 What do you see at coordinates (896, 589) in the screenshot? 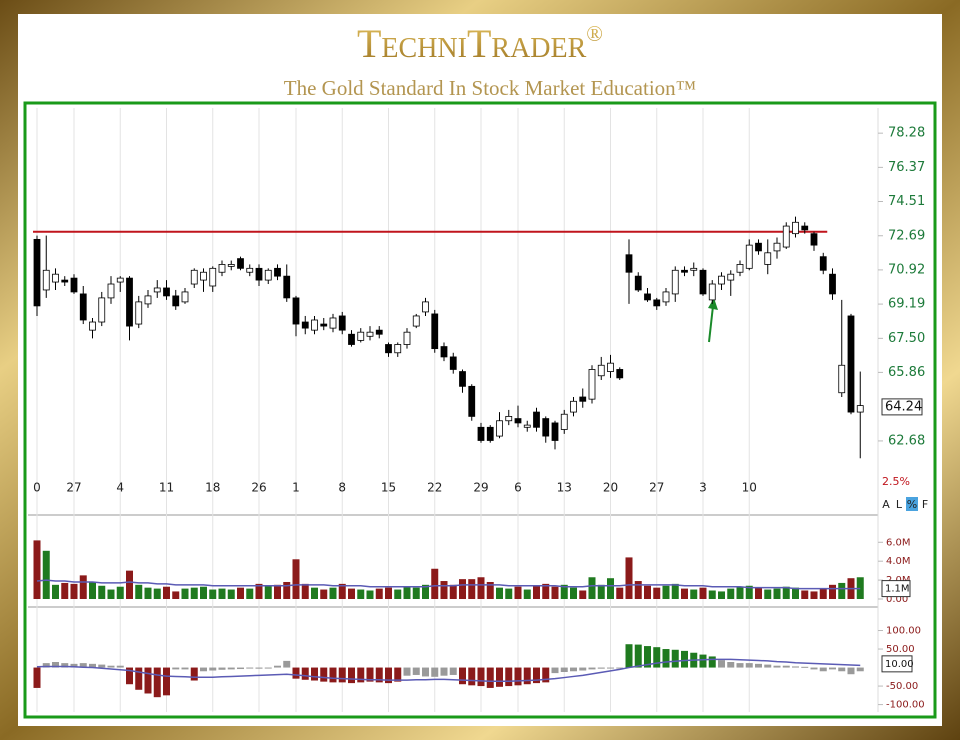
I see `last-volume-box` at bounding box center [896, 589].